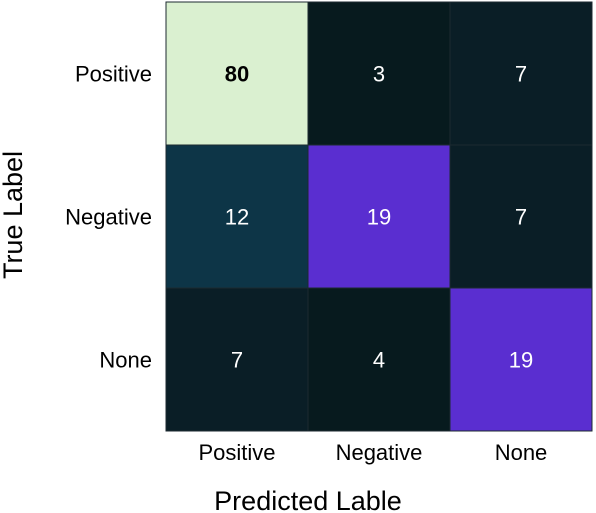  I want to click on y-tick-label: Negative, so click(108, 217).